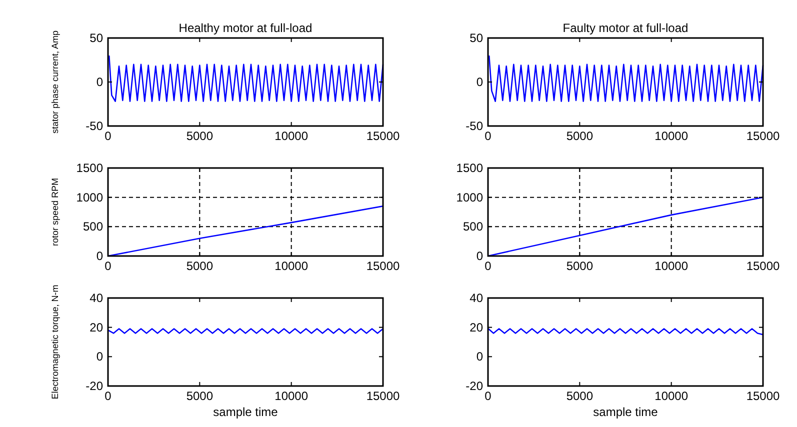  What do you see at coordinates (245, 28) in the screenshot?
I see `chart-title: Healthy motor at full-load` at bounding box center [245, 28].